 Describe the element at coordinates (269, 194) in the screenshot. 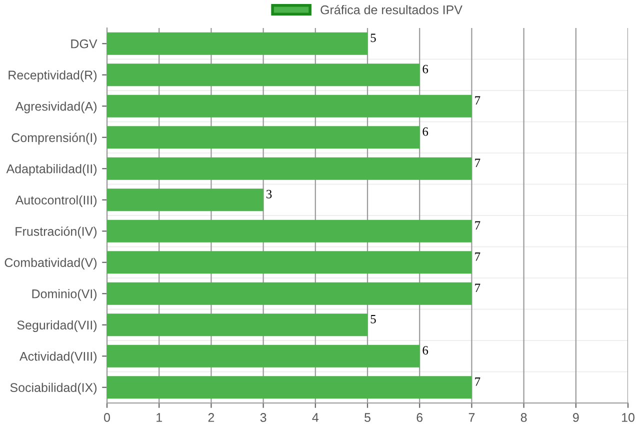

I see `data-label: 3` at that location.